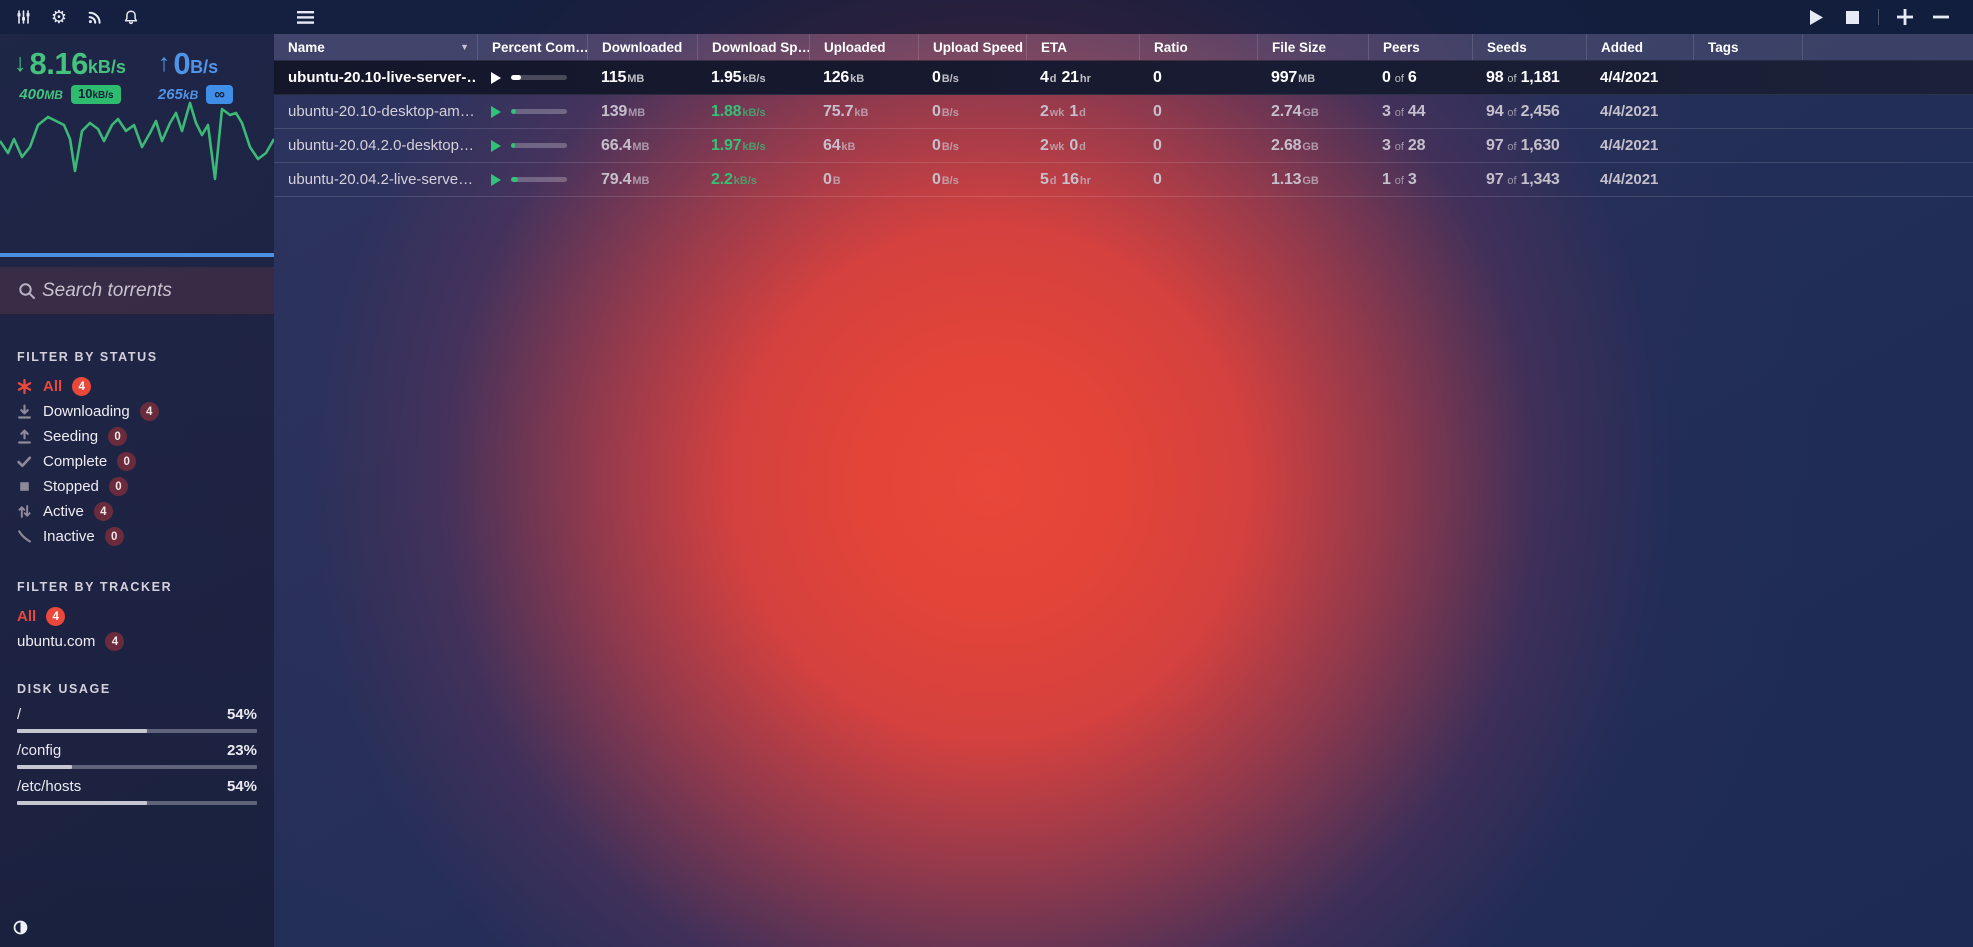  What do you see at coordinates (1885, 17) in the screenshot?
I see `navbar-actions` at bounding box center [1885, 17].